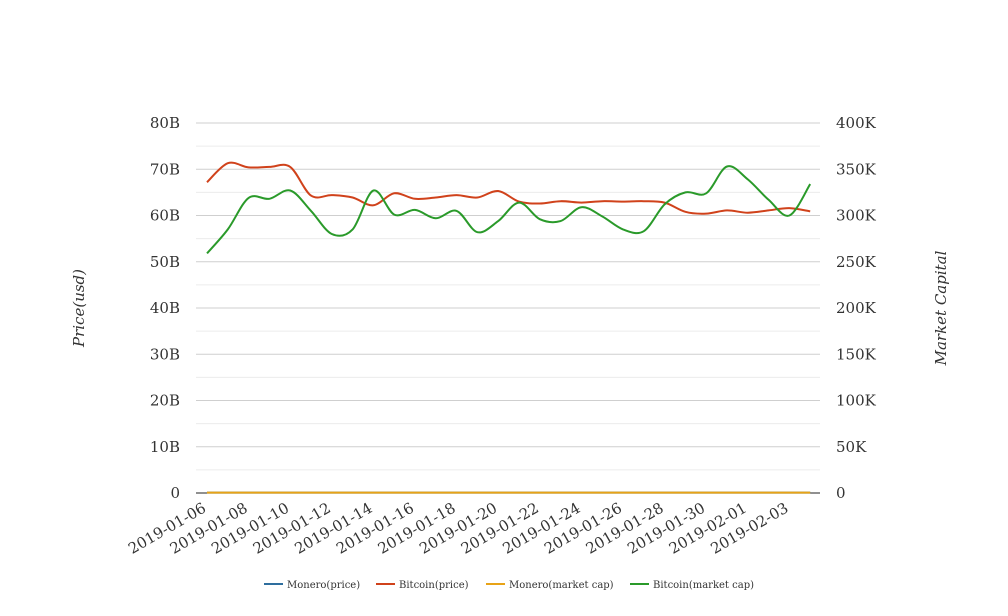  I want to click on y-axis-left: 0 10B 20B 30B 40B 50B 60B 70B 80B, so click(165, 308).